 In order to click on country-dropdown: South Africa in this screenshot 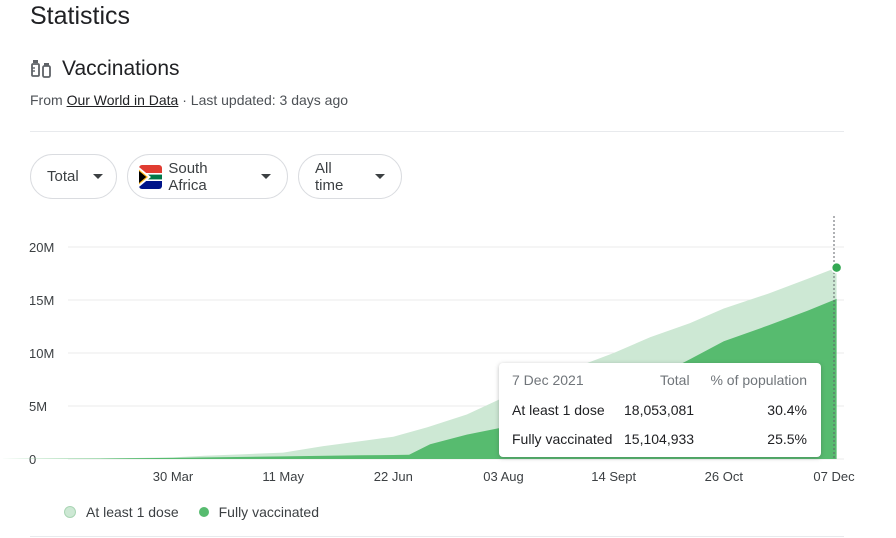, I will do `click(207, 176)`.